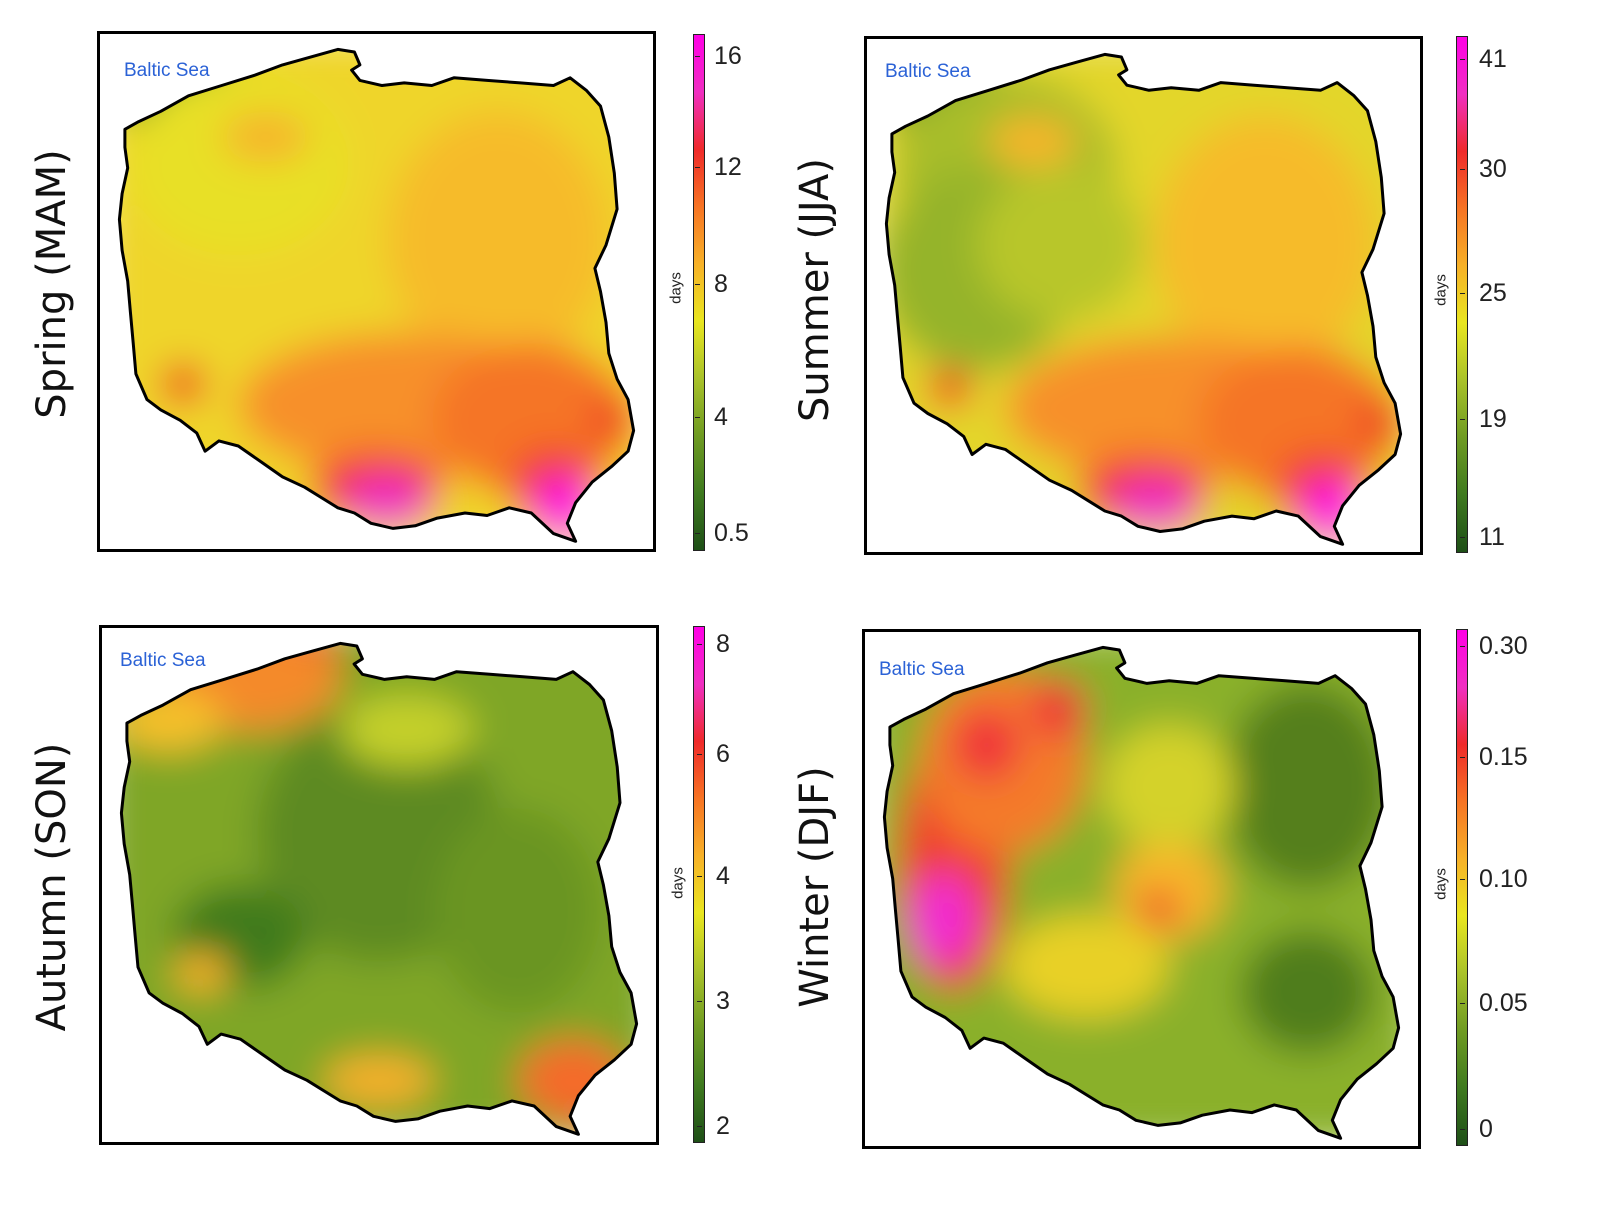 The image size is (1599, 1205). Describe the element at coordinates (676, 288) in the screenshot. I see `unit-label-spring: days` at that location.